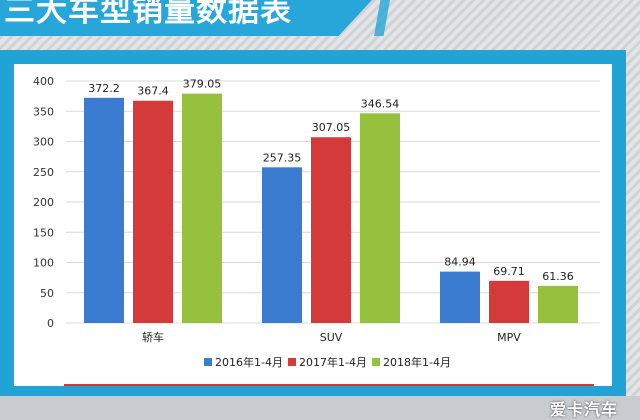  What do you see at coordinates (509, 271) in the screenshot?
I see `data-label: 69.71` at bounding box center [509, 271].